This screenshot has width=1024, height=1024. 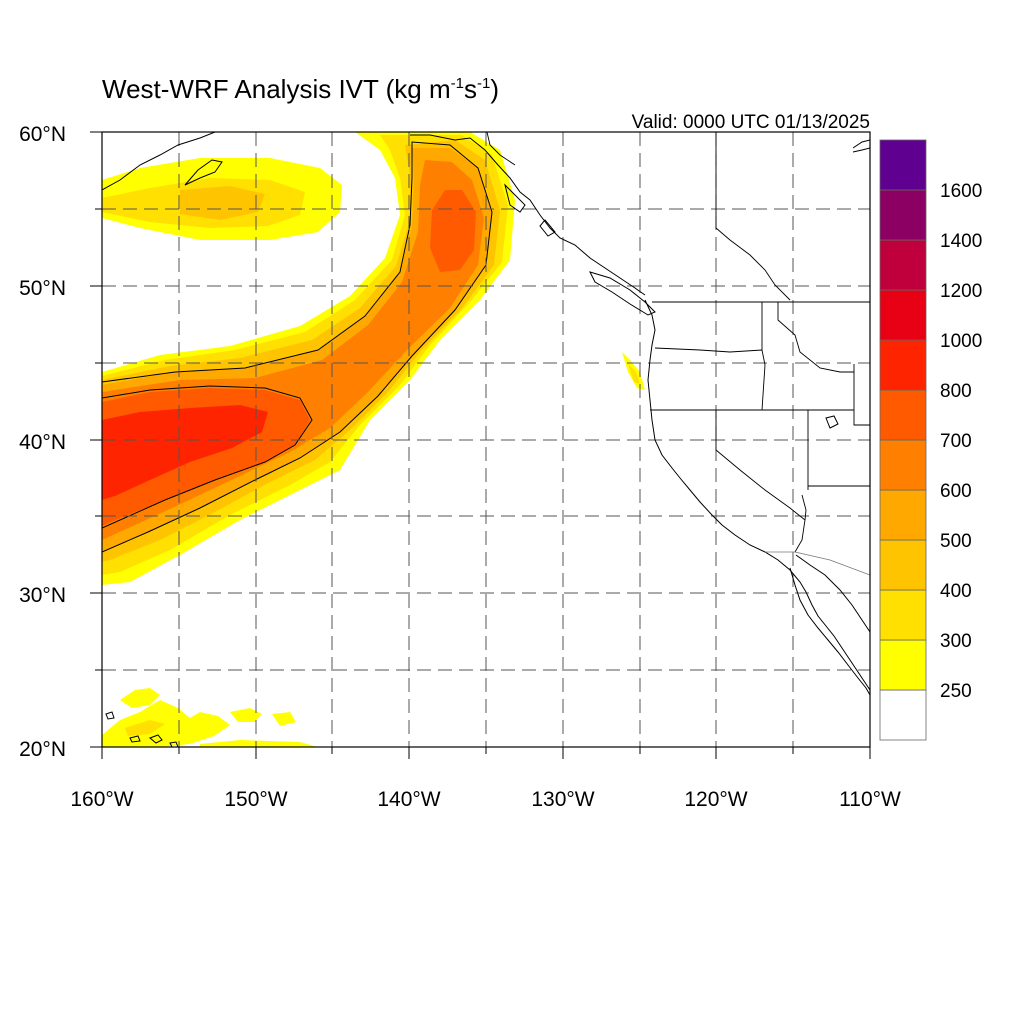 I want to click on ivt-band-north-core, so click(x=222, y=203).